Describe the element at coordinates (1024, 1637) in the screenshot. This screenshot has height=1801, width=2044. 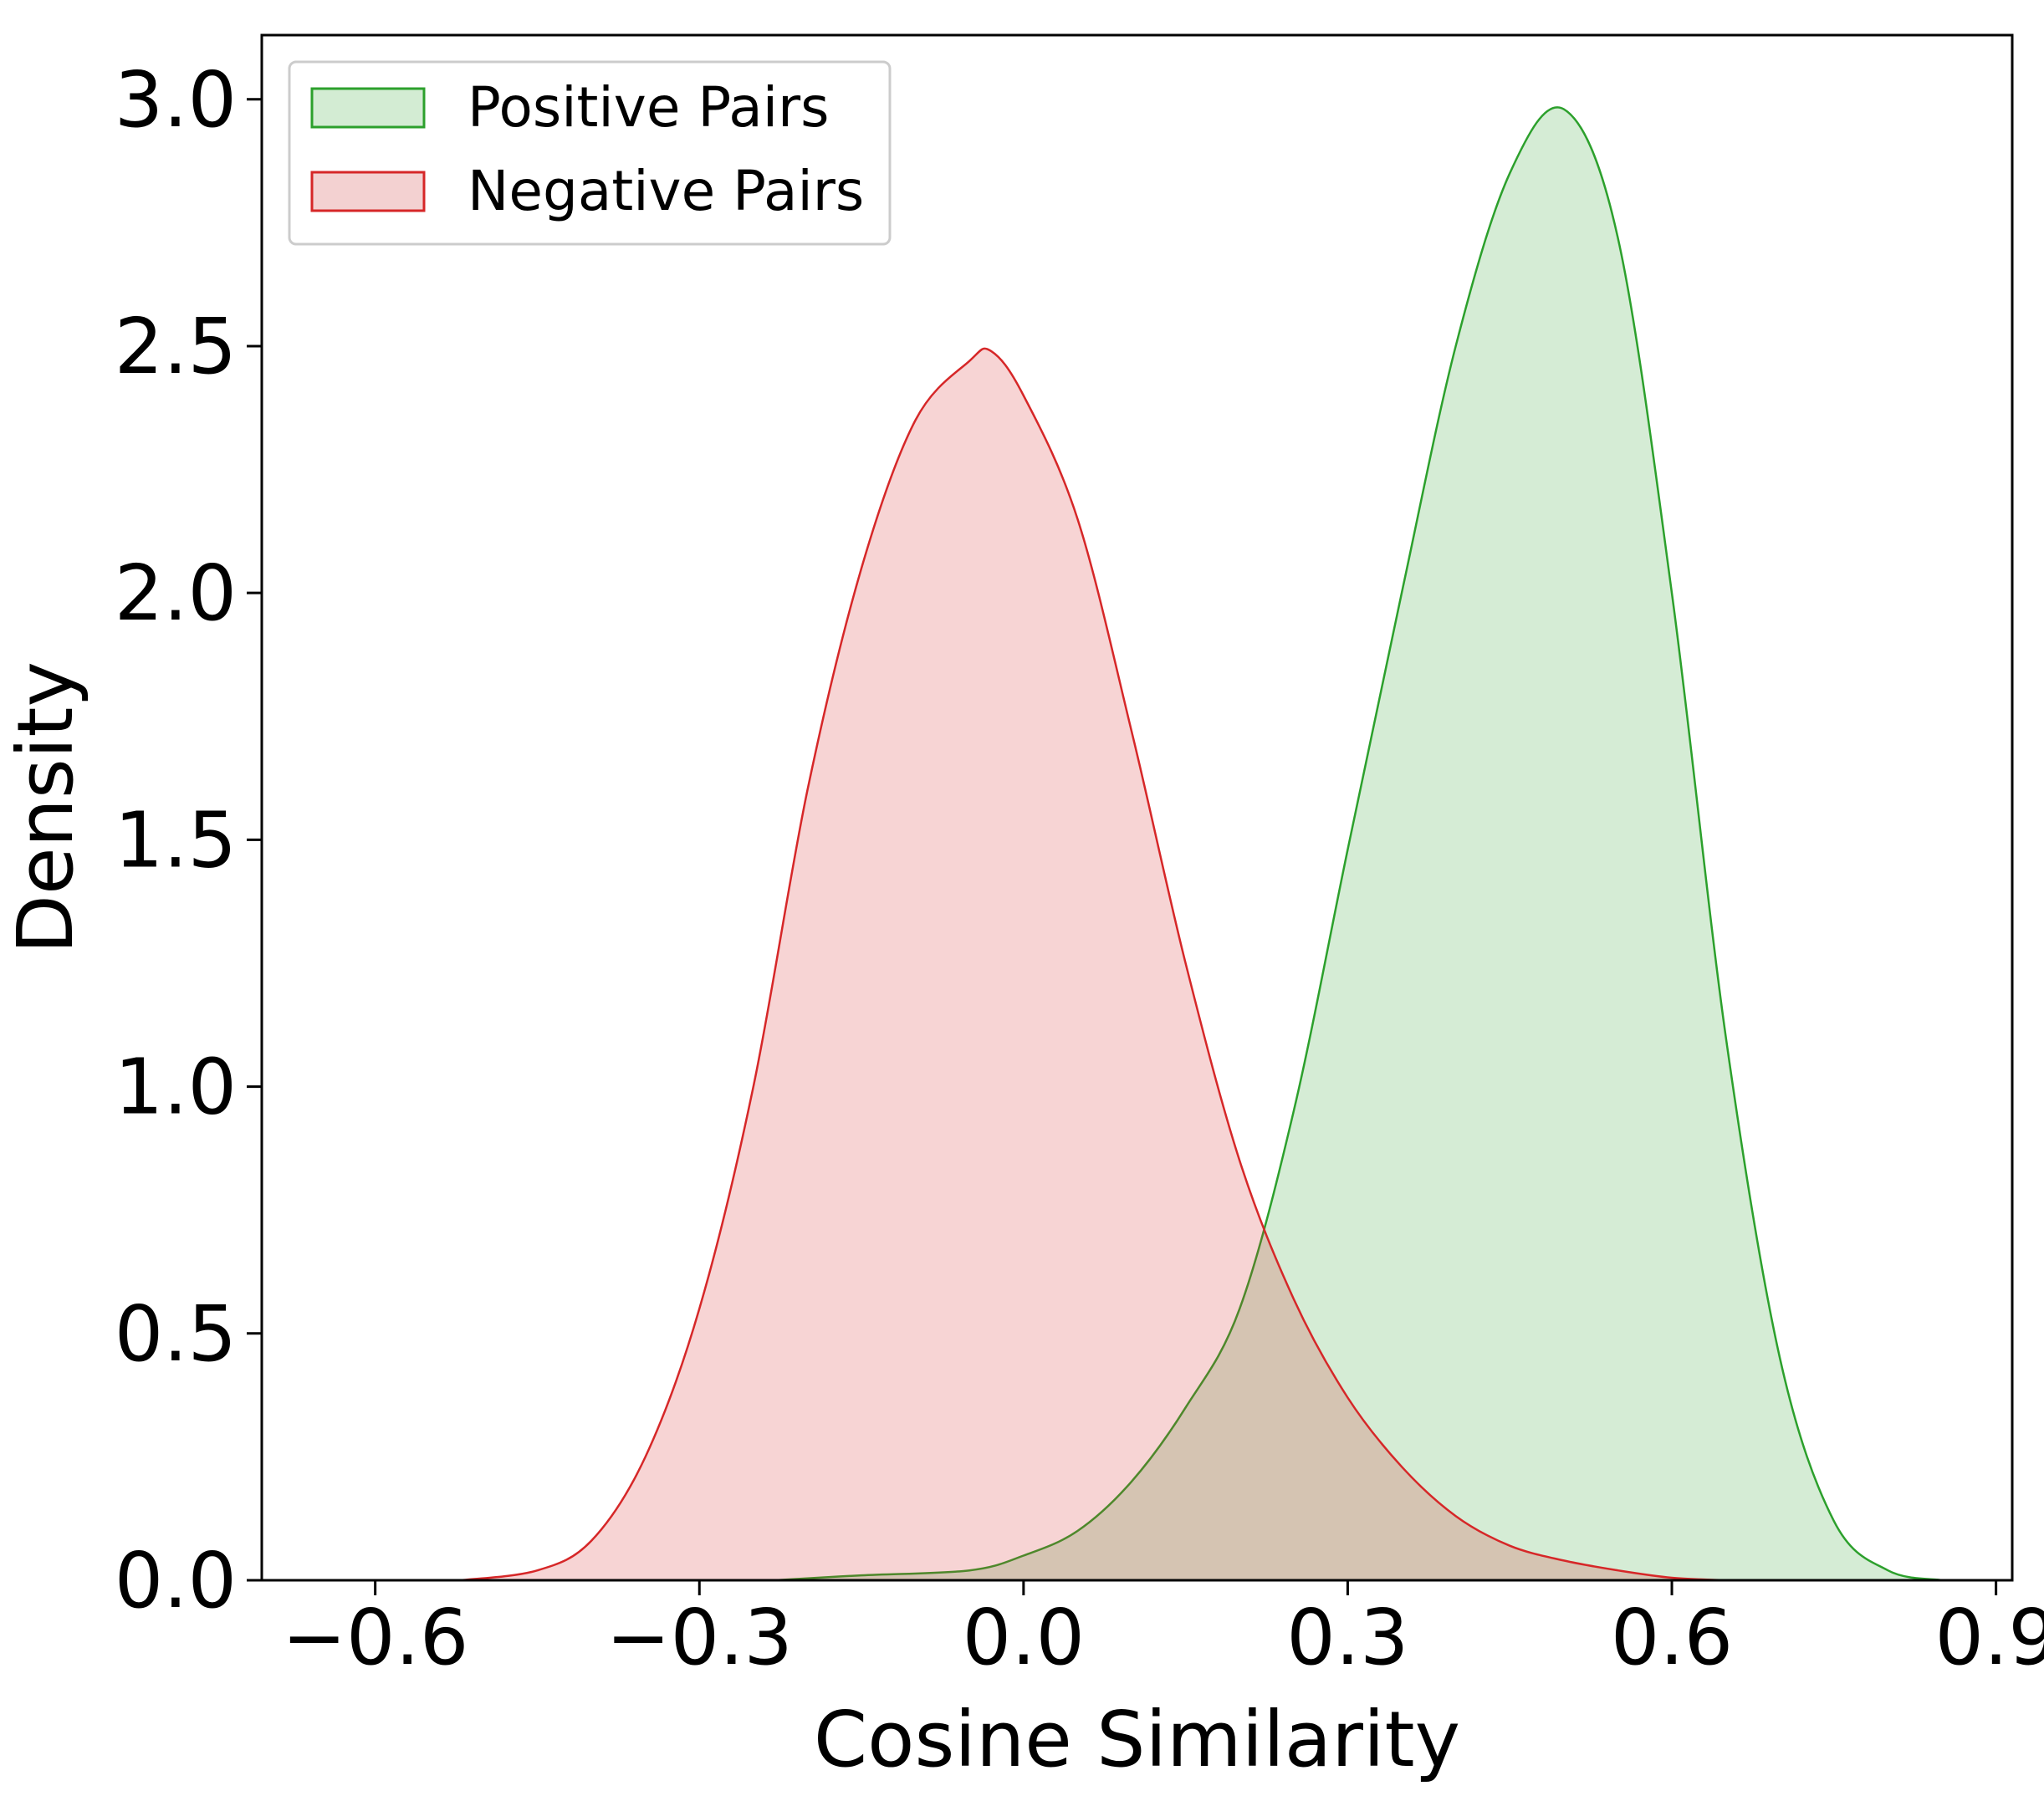
I see `x-tick-label: 0.0` at that location.